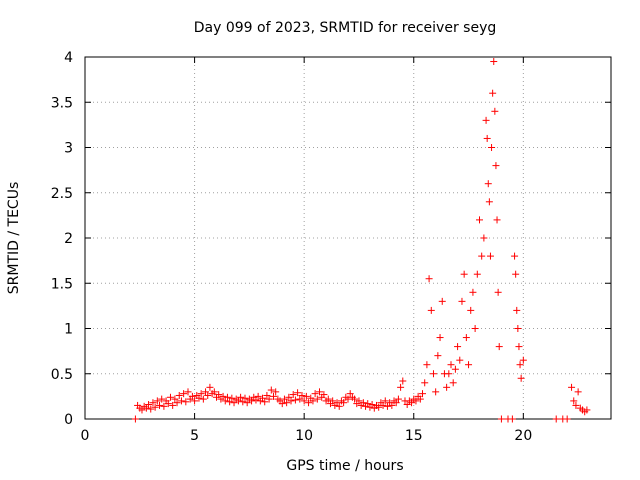 The width and height of the screenshot is (640, 480). What do you see at coordinates (68, 58) in the screenshot?
I see `y-tick-label: 4` at bounding box center [68, 58].